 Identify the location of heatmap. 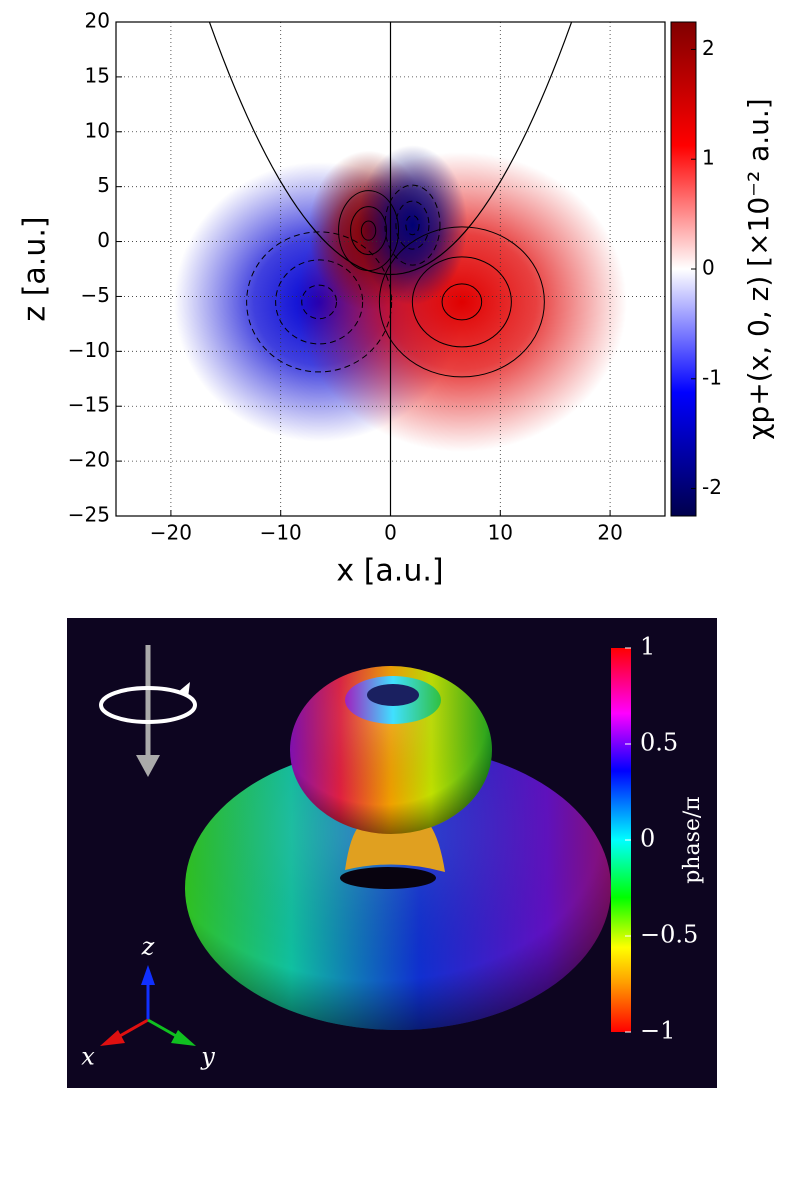
(400, 298).